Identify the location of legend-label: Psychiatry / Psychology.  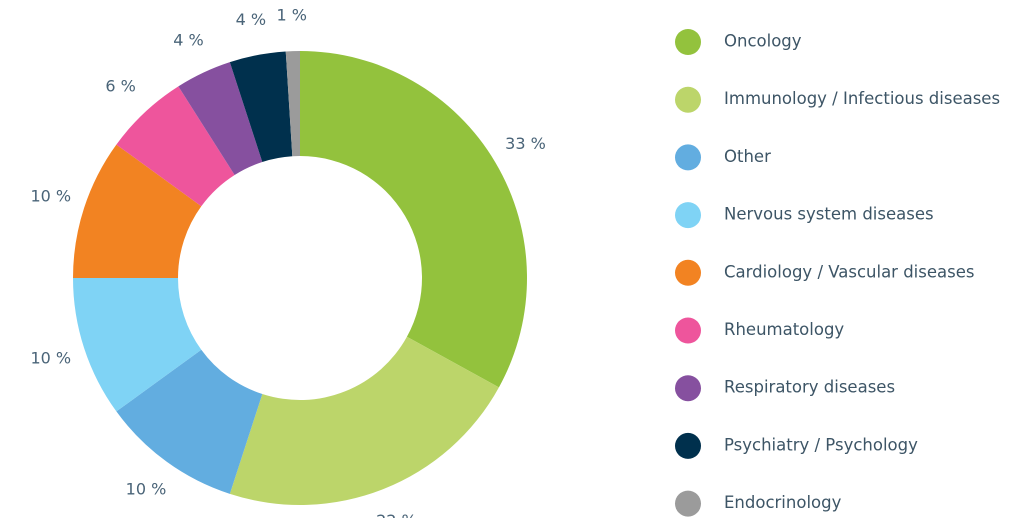
(821, 444).